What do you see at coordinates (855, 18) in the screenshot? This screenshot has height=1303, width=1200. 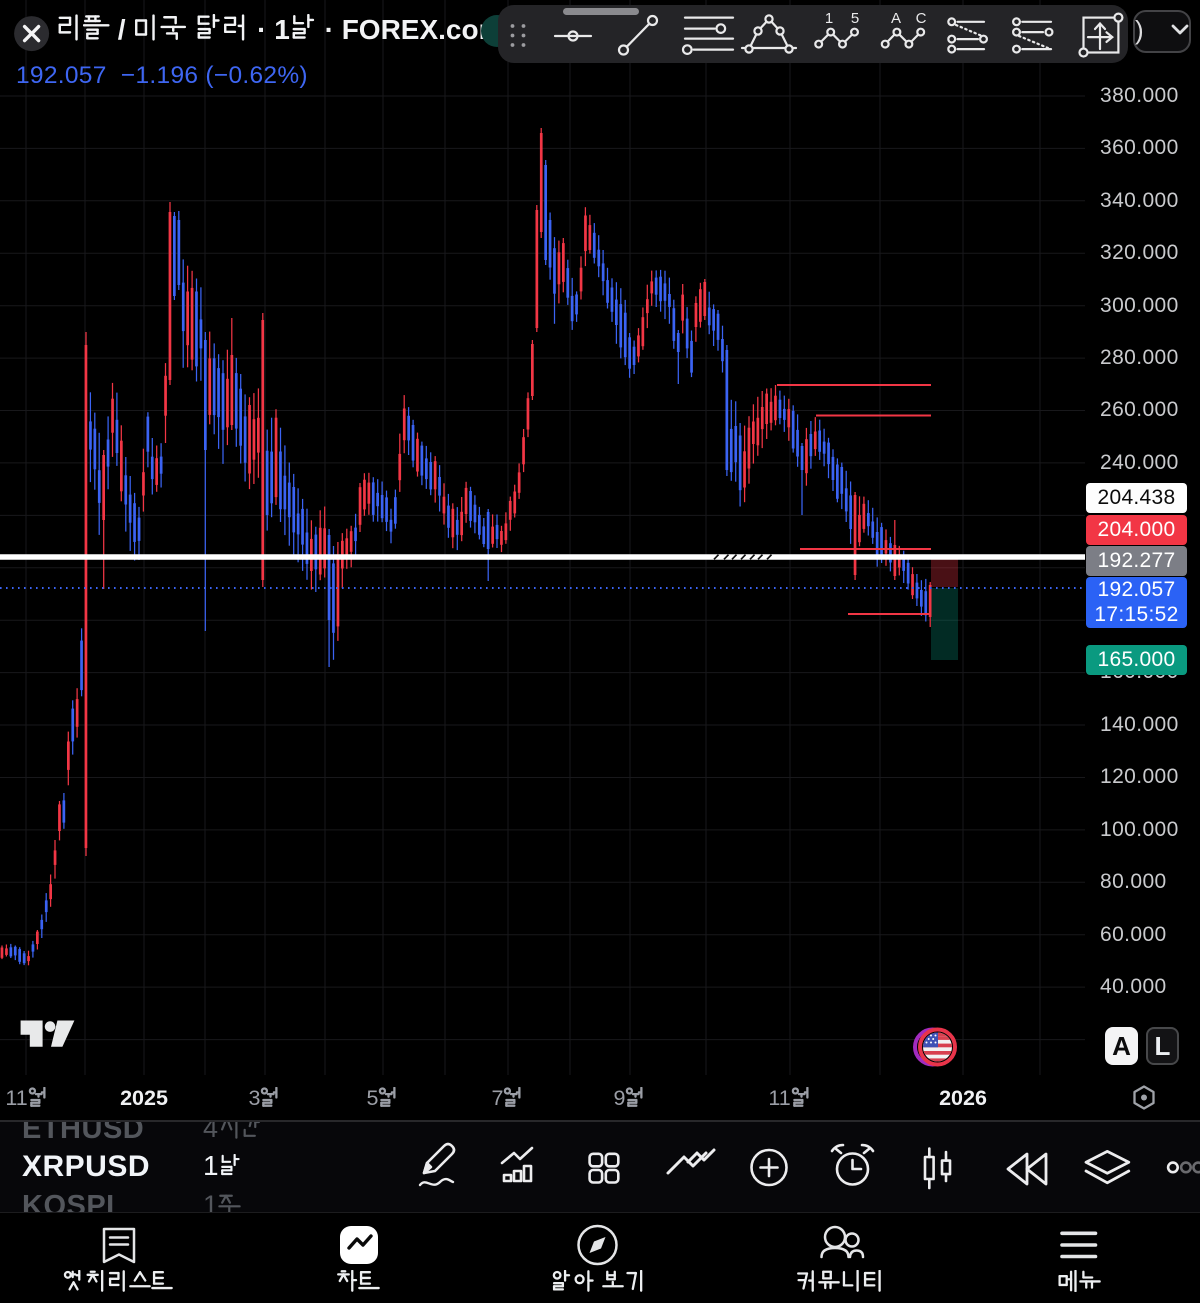 I see `svg-text: 5` at bounding box center [855, 18].